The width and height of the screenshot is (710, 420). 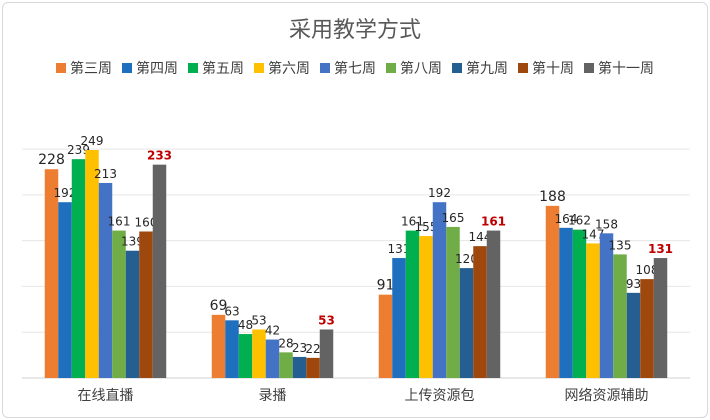 What do you see at coordinates (626, 69) in the screenshot?
I see `legend-label: 第十一周` at bounding box center [626, 69].